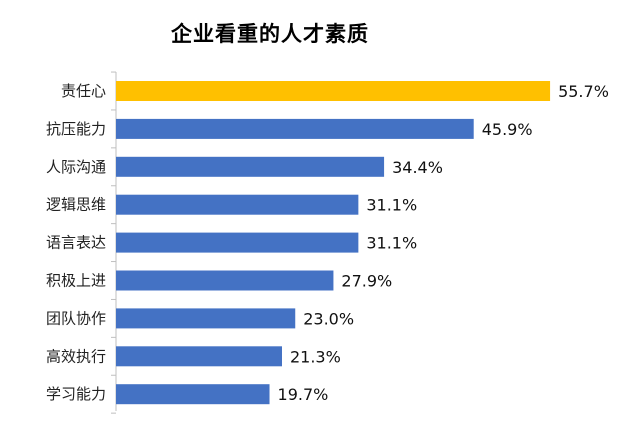  I want to click on category-label-6: 团队协作, so click(76, 318).